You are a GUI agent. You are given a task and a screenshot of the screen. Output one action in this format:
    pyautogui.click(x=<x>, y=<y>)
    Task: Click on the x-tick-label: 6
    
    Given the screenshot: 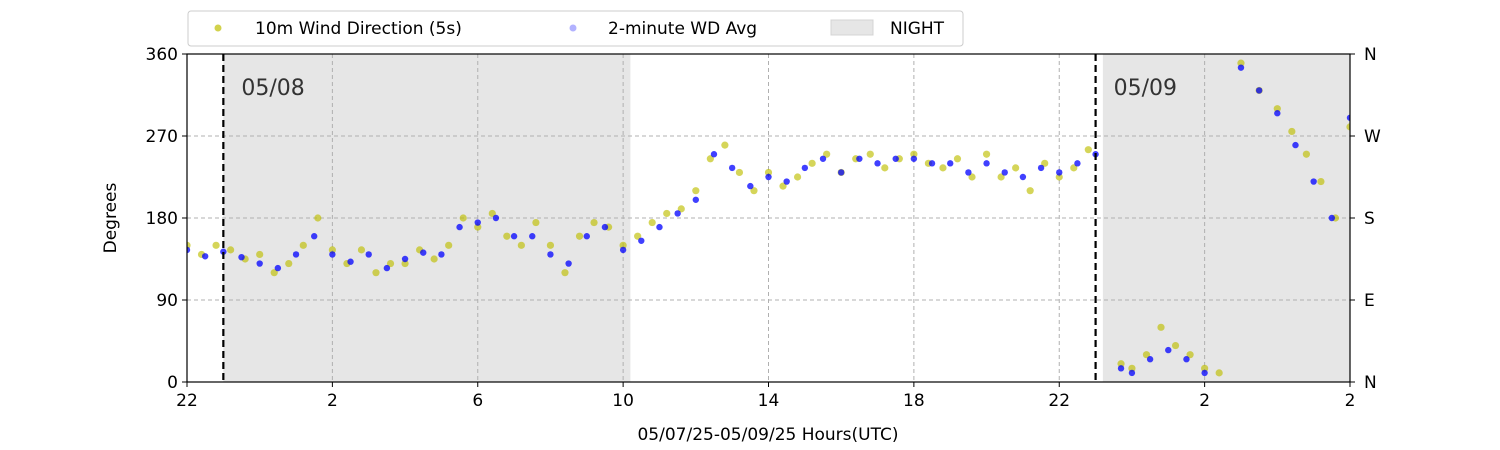 What is the action you would take?
    pyautogui.click(x=477, y=401)
    